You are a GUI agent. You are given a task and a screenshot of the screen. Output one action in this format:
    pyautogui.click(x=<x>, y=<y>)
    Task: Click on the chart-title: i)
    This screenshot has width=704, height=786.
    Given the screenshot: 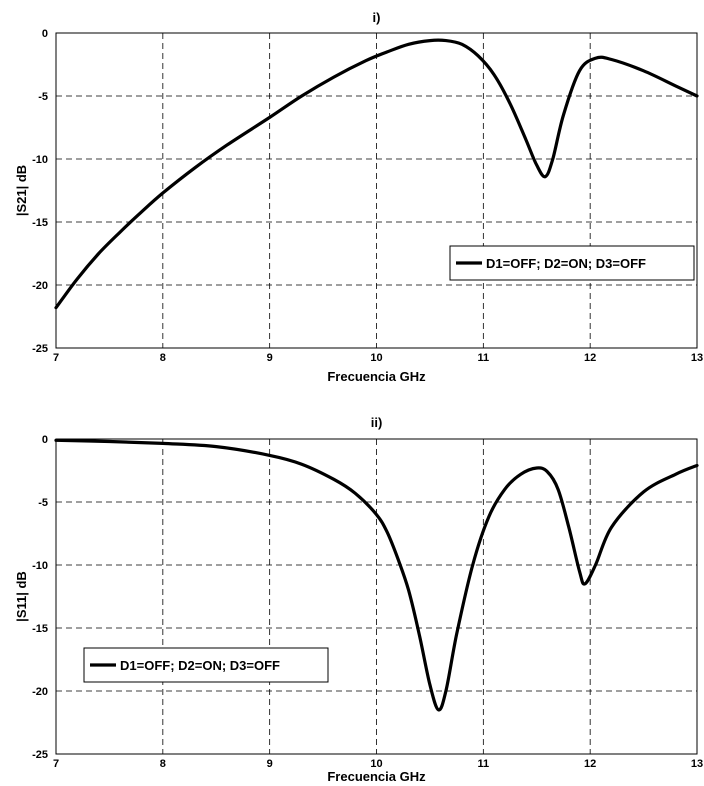 What is the action you would take?
    pyautogui.click(x=377, y=17)
    